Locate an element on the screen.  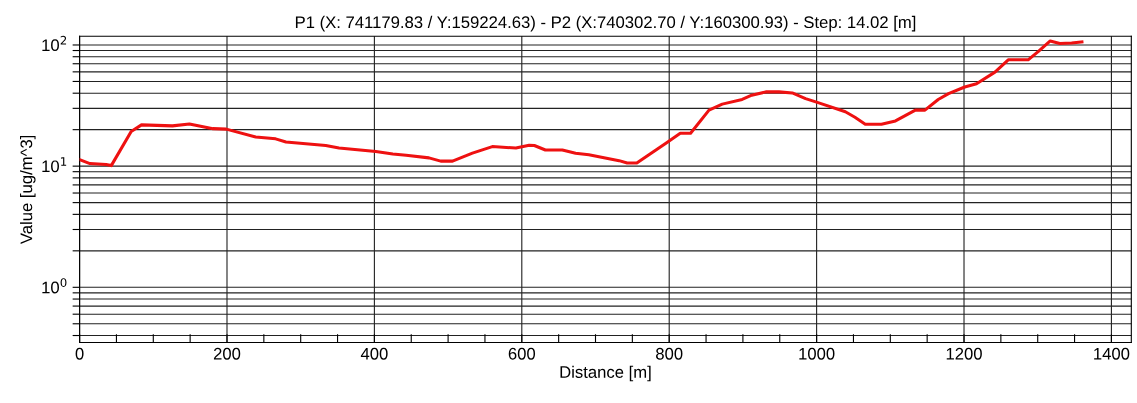
x-tick-label: 1400 is located at coordinates (1112, 353).